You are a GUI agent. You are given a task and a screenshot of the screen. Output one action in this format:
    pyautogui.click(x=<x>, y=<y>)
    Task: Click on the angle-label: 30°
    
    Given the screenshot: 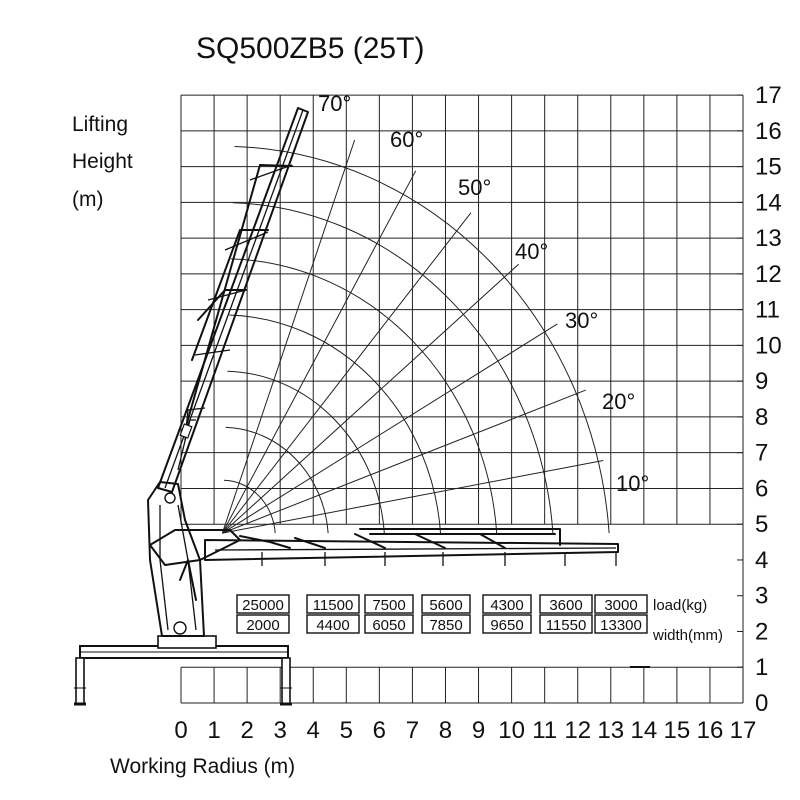 What is the action you would take?
    pyautogui.click(x=581, y=320)
    